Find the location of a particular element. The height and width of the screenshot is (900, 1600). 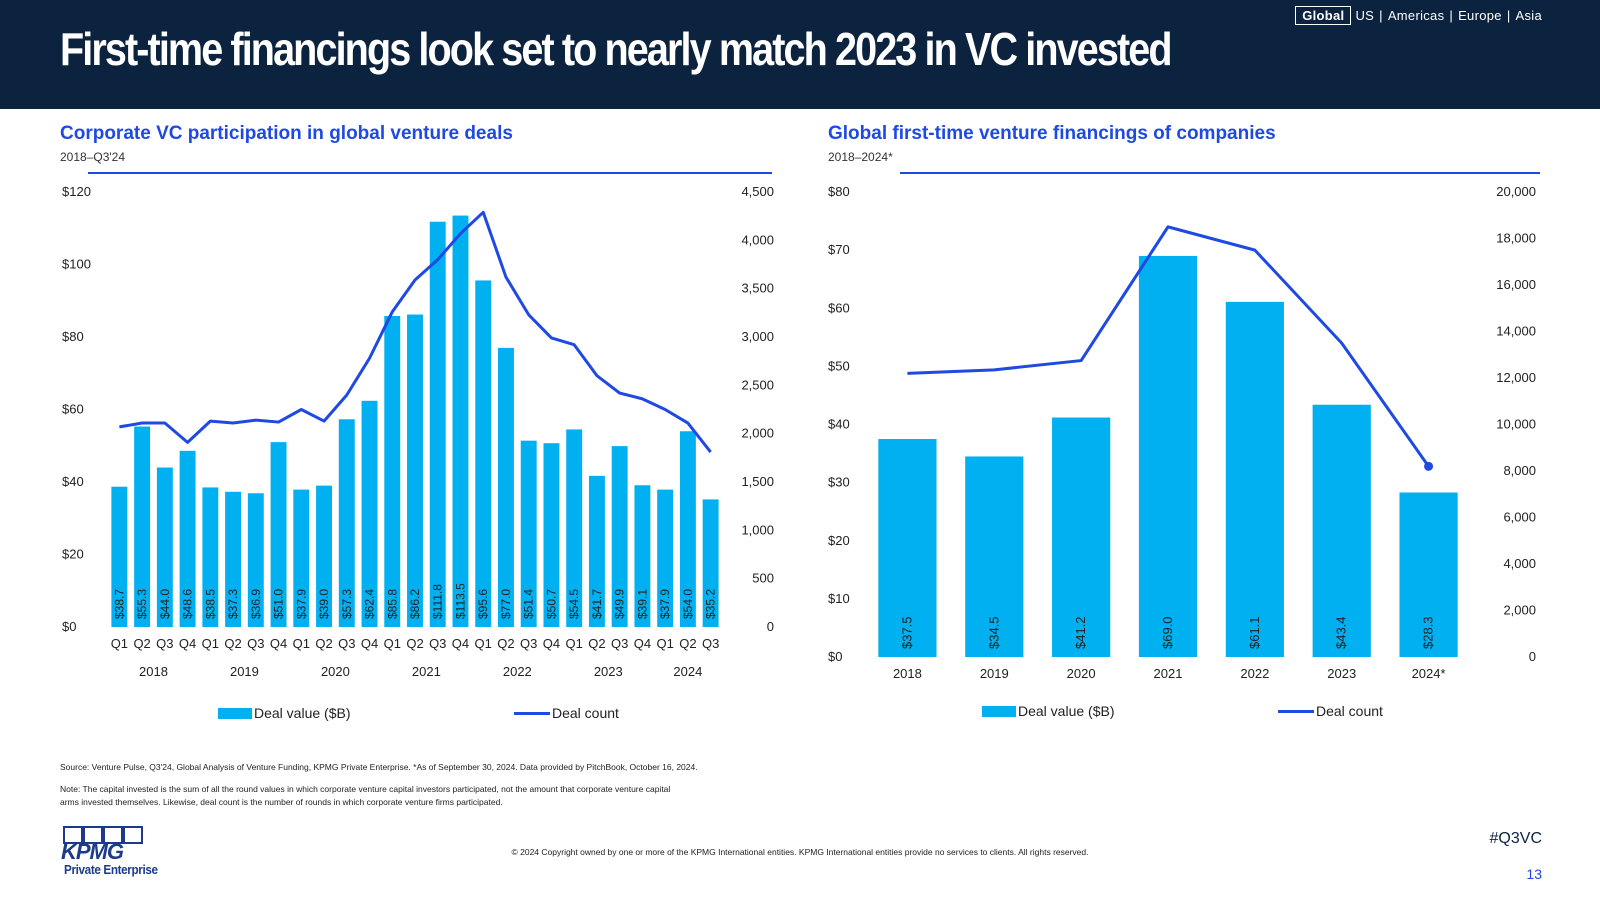

y-right-tick-label: 10,000 is located at coordinates (1516, 424).